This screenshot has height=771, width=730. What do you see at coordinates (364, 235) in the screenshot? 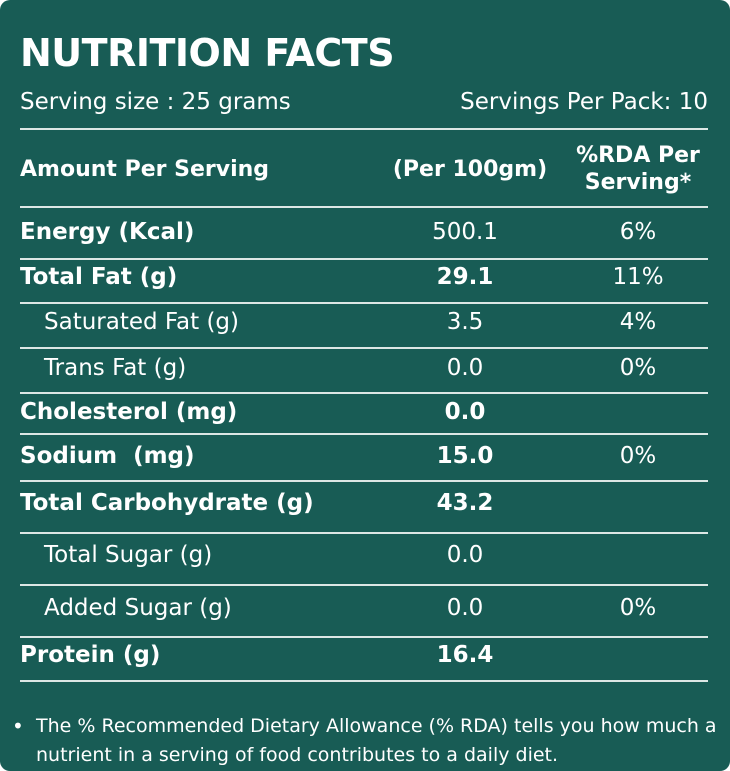
I see `table-row: Energy (Kcal) 500.1 6%` at bounding box center [364, 235].